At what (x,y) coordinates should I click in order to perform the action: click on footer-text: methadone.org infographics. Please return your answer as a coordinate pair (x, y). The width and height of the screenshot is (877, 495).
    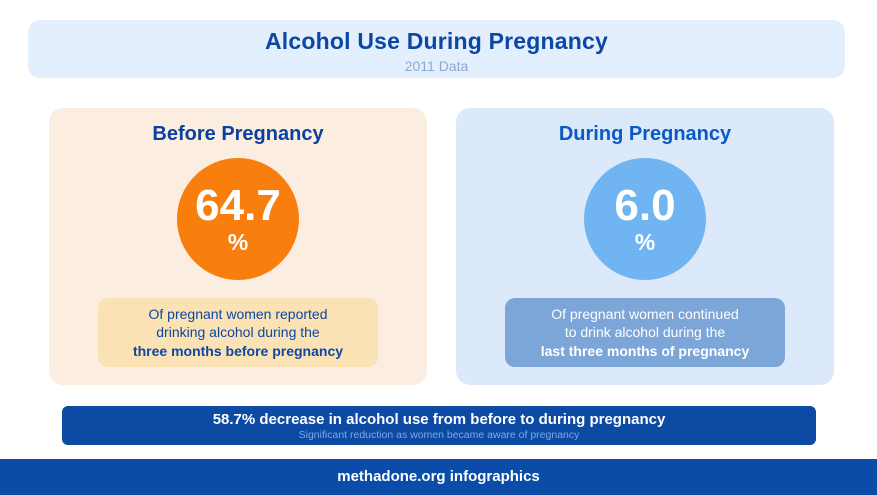
    Looking at the image, I should click on (438, 476).